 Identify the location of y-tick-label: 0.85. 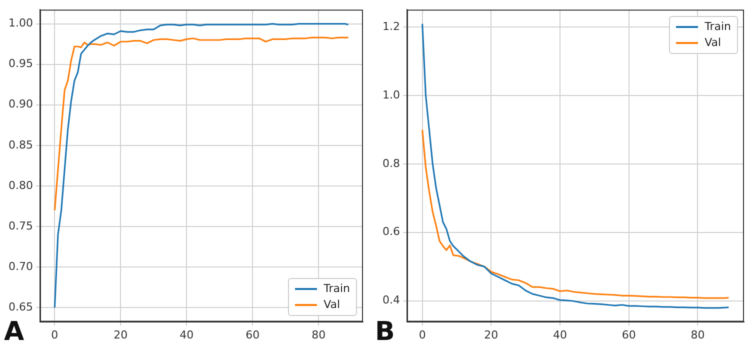
(20, 145).